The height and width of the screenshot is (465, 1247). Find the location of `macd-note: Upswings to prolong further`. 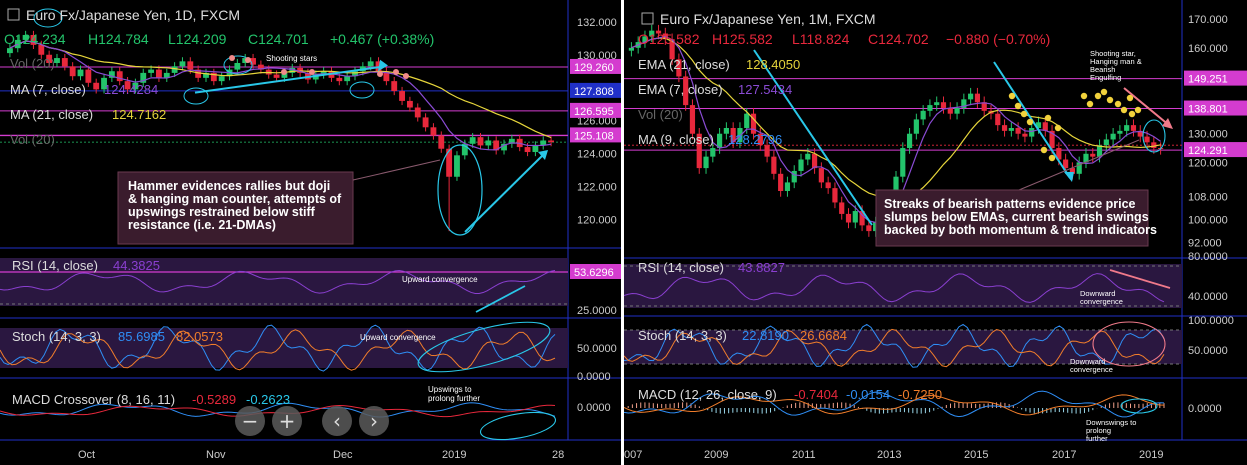

macd-note: Upswings to prolong further is located at coordinates (454, 394).